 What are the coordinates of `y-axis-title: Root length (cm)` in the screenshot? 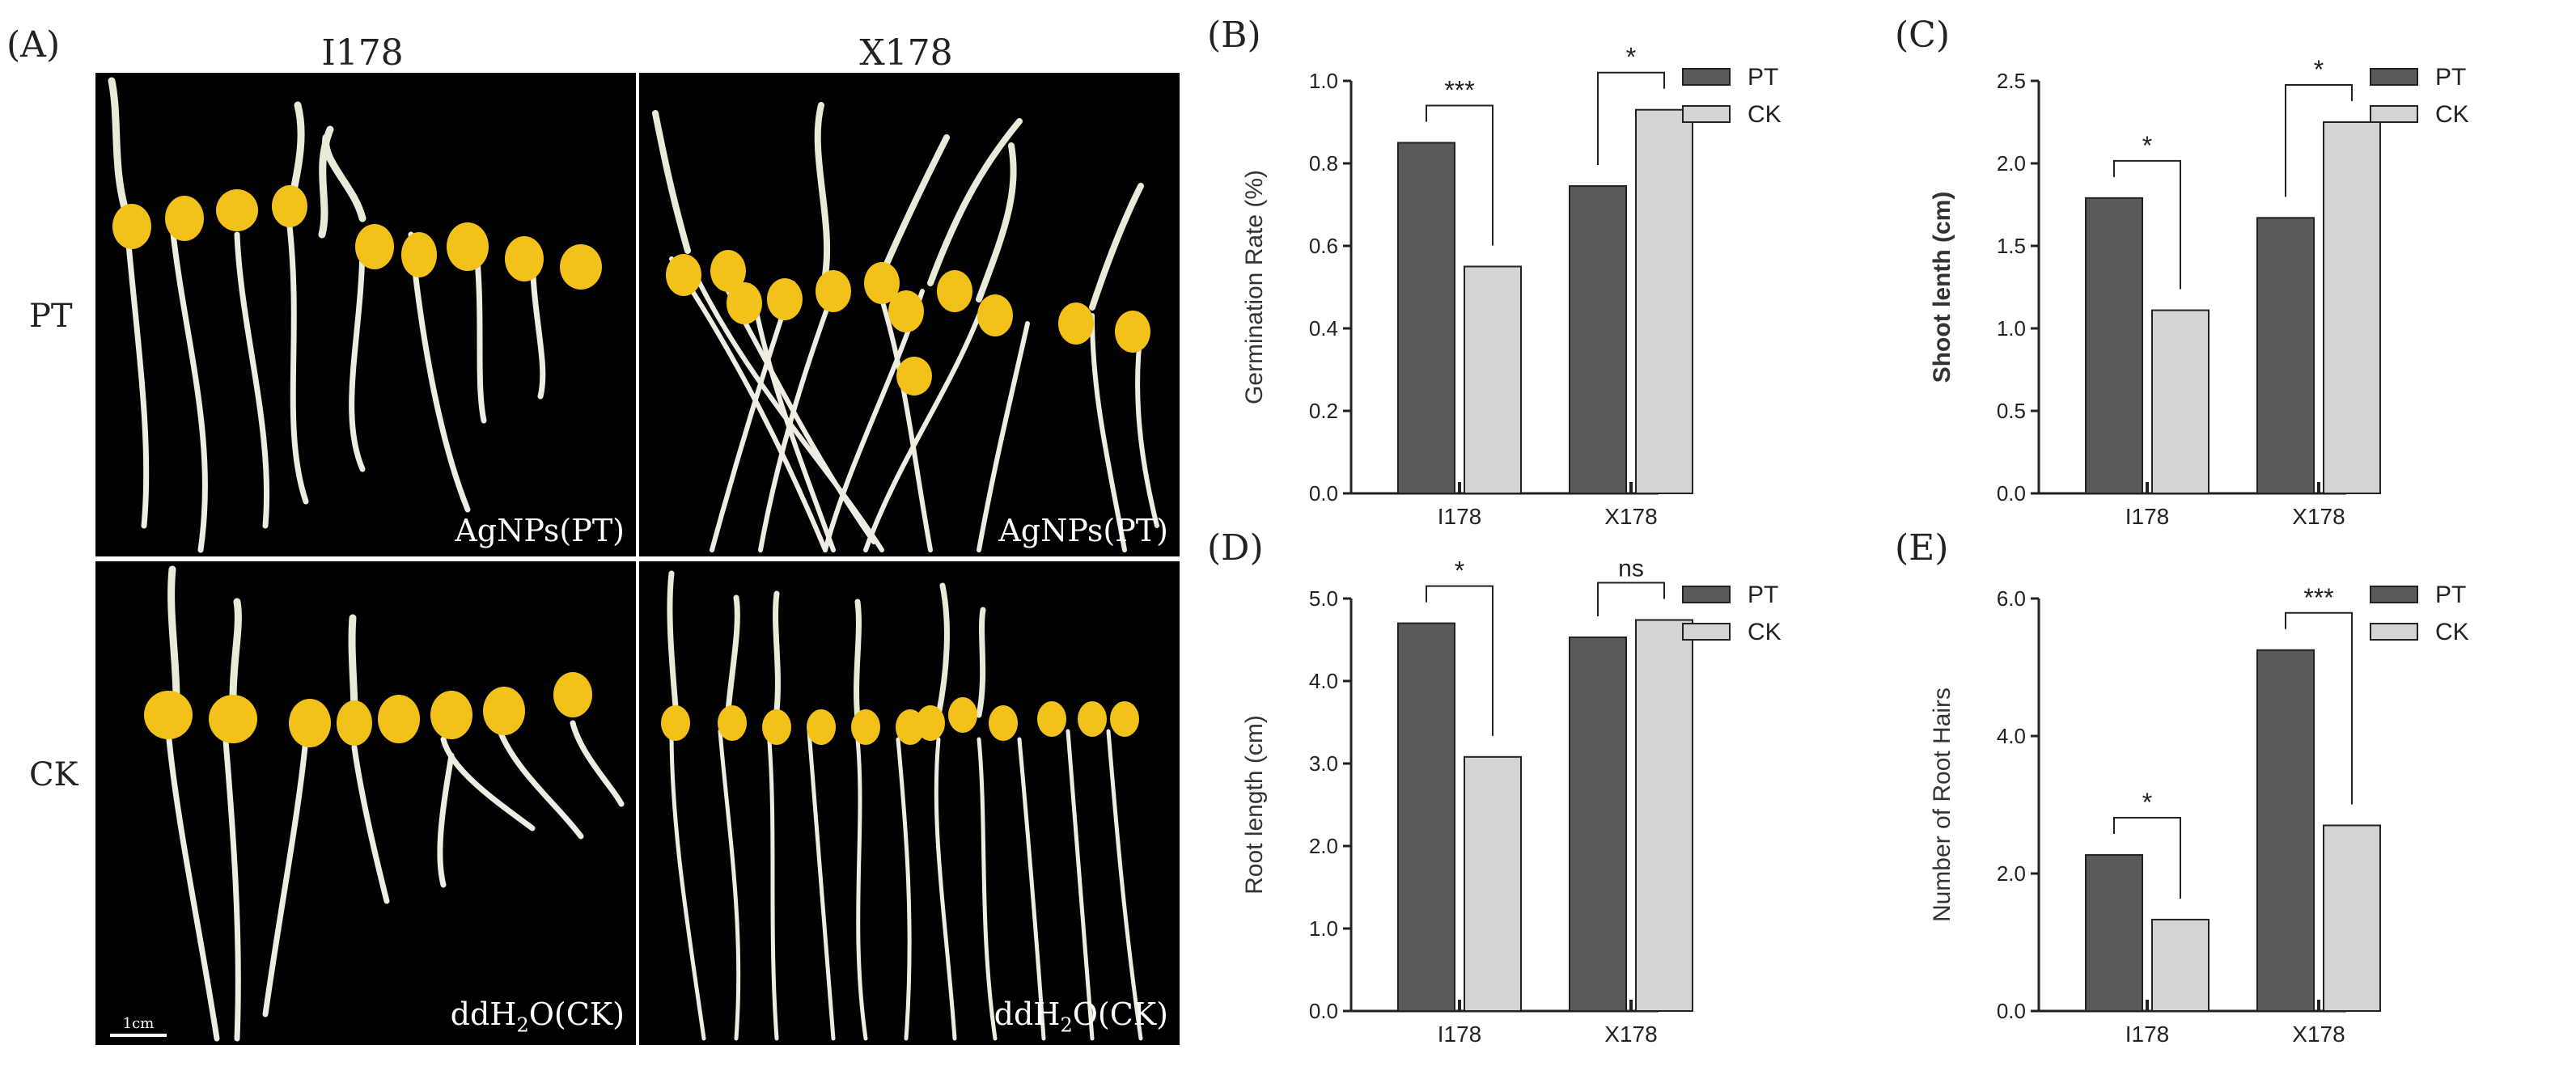 It's located at (1254, 805).